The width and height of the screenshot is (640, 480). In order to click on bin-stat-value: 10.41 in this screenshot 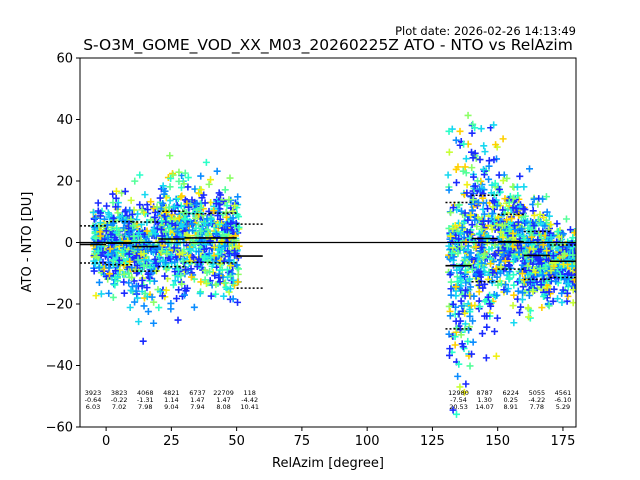, I will do `click(249, 407)`.